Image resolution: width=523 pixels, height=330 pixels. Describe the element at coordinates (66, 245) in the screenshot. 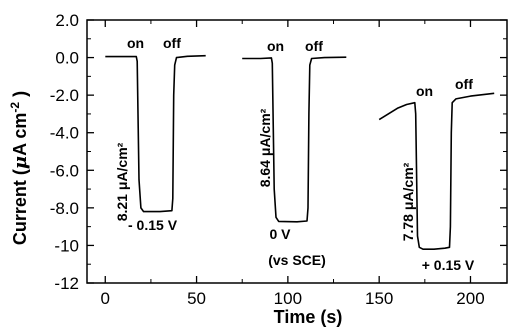

I see `y-tick-label-6: -10` at that location.